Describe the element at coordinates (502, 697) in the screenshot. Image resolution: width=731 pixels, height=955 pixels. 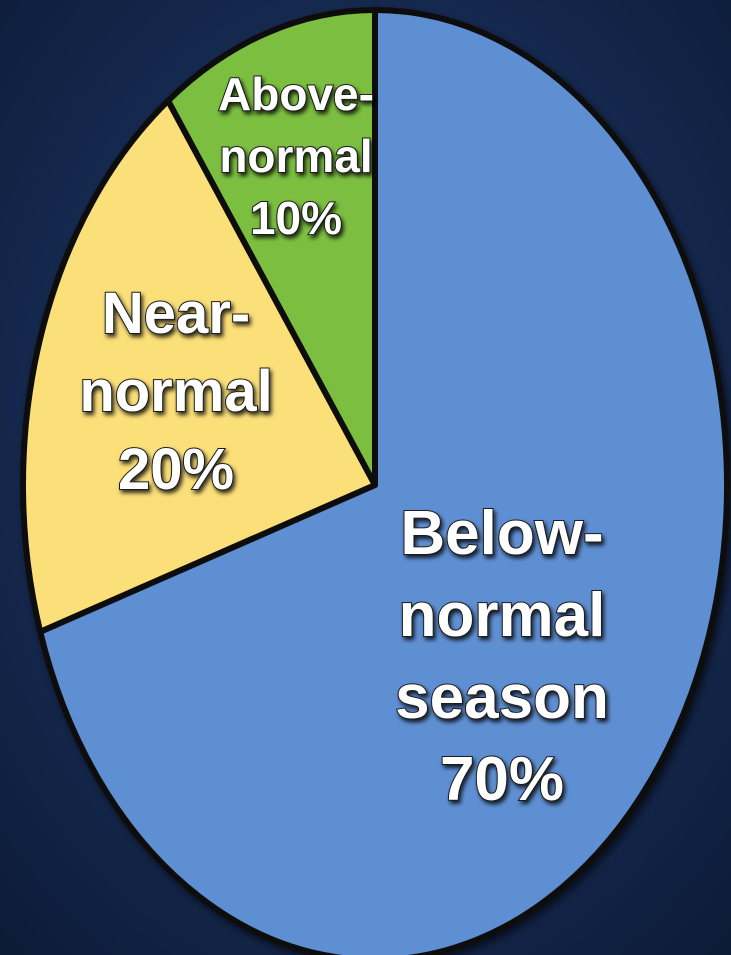
I see `label-line: season` at that location.